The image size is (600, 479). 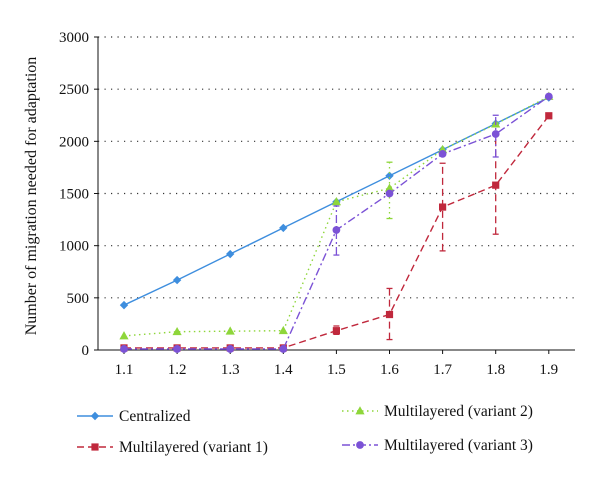 I want to click on legend-item: Multilayered (variant 3), so click(x=437, y=445).